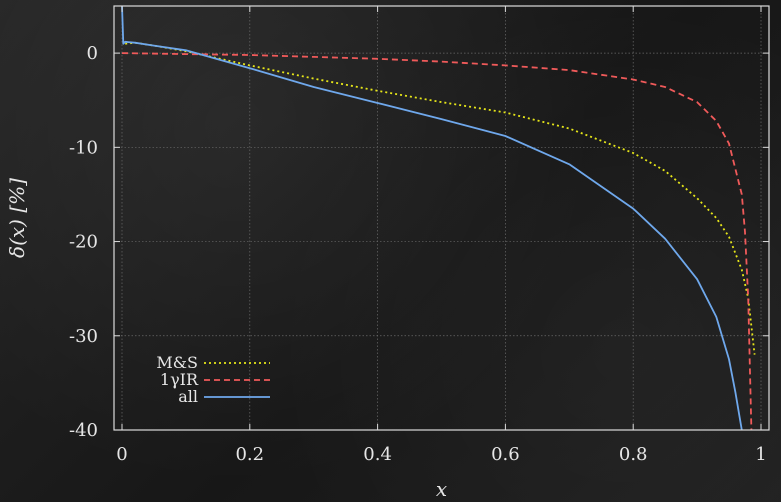  I want to click on y-tick-label: -40, so click(83, 430).